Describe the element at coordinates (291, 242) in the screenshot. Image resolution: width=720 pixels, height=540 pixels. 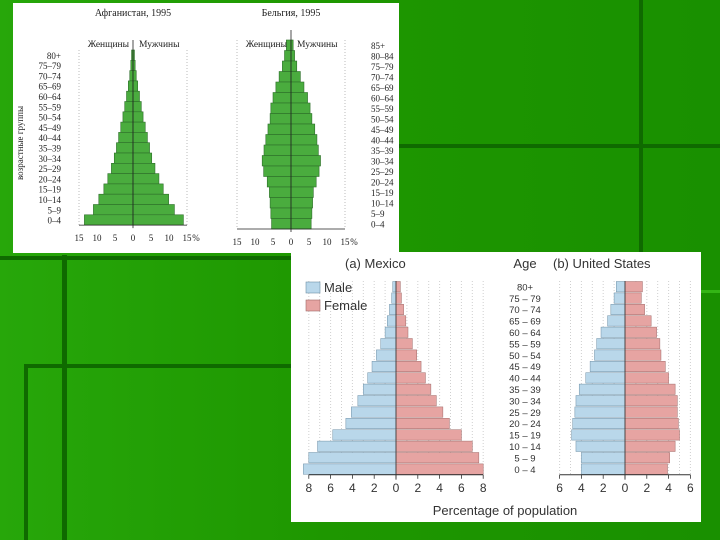
I see `x-tick-label: 0` at that location.